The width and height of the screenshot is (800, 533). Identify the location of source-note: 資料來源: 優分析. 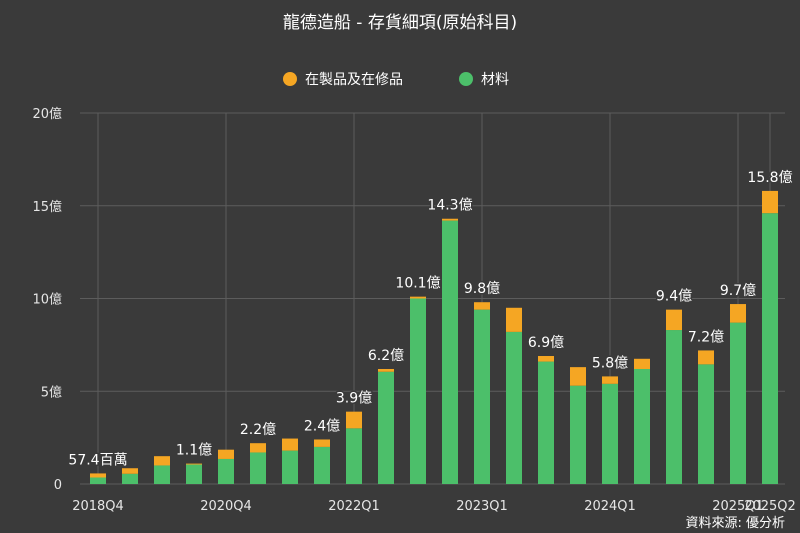
(735, 523).